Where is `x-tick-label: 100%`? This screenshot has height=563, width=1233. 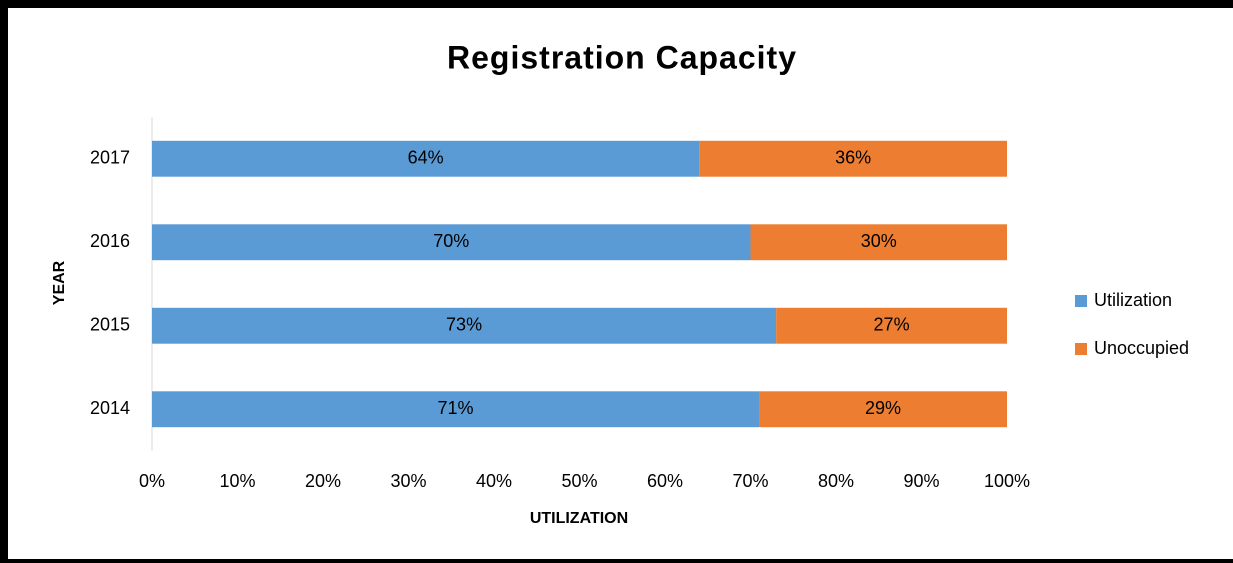
x-tick-label: 100% is located at coordinates (1007, 481).